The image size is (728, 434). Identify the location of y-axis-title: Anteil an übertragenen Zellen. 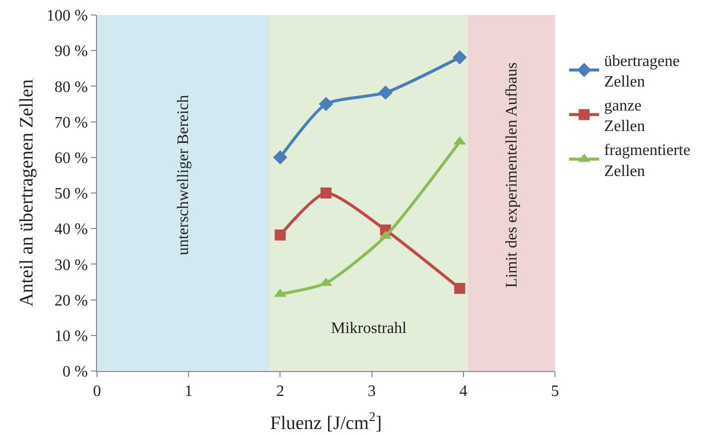
(27, 192).